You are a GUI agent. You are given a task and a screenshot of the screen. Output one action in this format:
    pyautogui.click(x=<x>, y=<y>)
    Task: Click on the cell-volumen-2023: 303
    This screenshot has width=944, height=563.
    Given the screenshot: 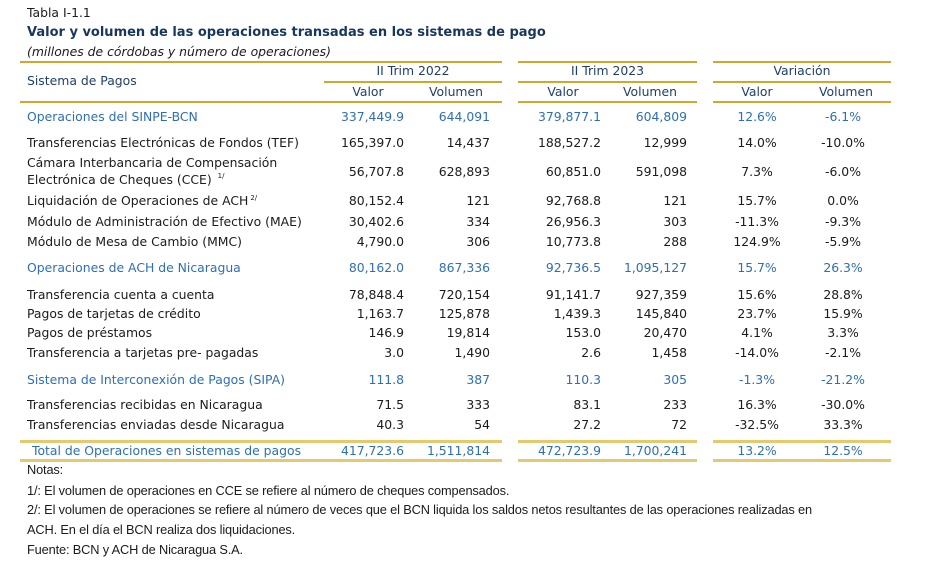 What is the action you would take?
    pyautogui.click(x=675, y=221)
    